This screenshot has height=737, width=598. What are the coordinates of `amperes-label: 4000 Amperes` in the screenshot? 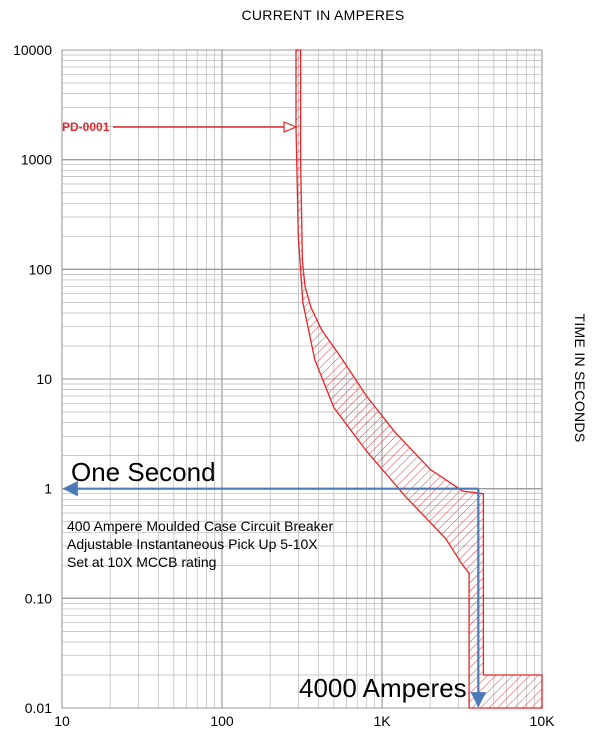 It's located at (383, 688).